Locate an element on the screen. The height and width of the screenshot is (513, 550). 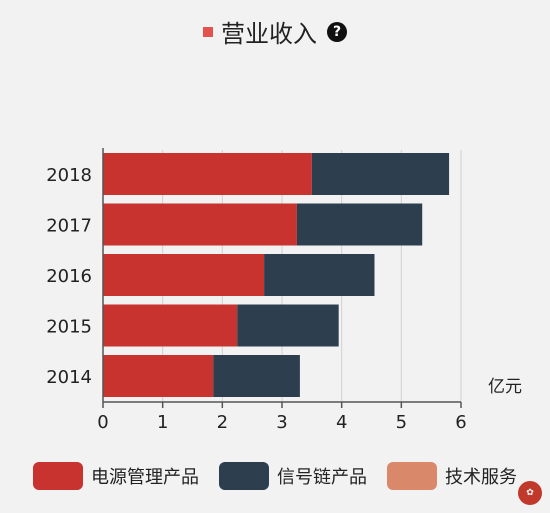
legend: 电源管理产品 信号链产品 技术服务 is located at coordinates (275, 476).